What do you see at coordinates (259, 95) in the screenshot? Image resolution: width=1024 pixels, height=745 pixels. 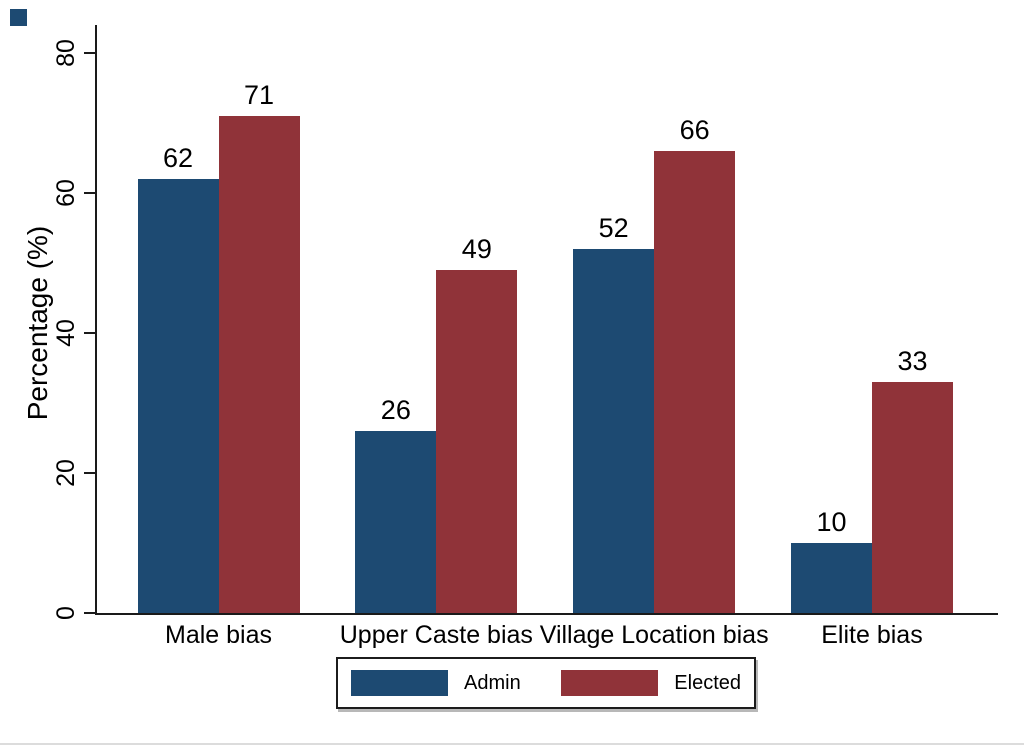 I see `bar-value-label: 71` at bounding box center [259, 95].